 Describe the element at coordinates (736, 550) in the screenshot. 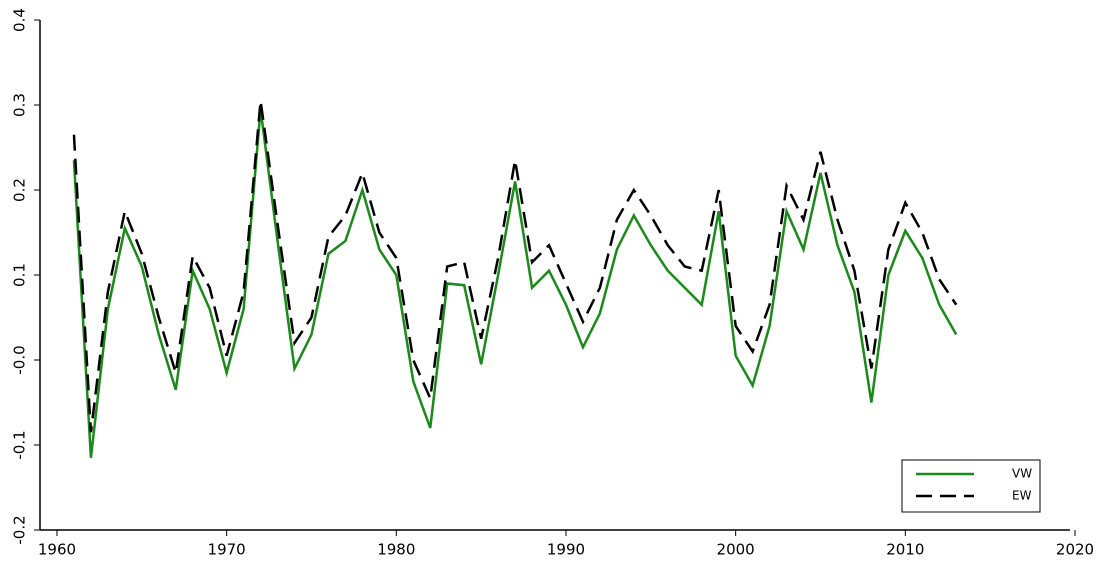

I see `x-tick-label: 2000` at that location.